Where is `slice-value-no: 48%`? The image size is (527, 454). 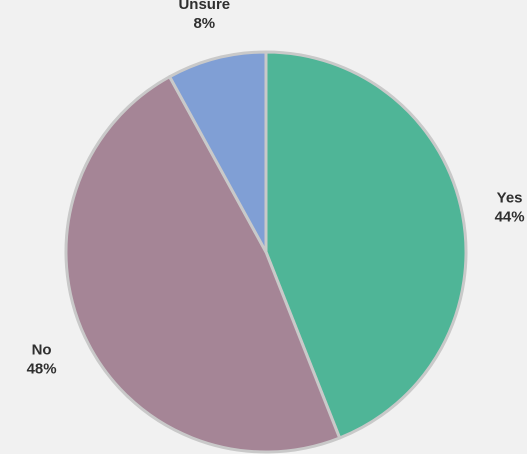 slice-value-no: 48% is located at coordinates (42, 369).